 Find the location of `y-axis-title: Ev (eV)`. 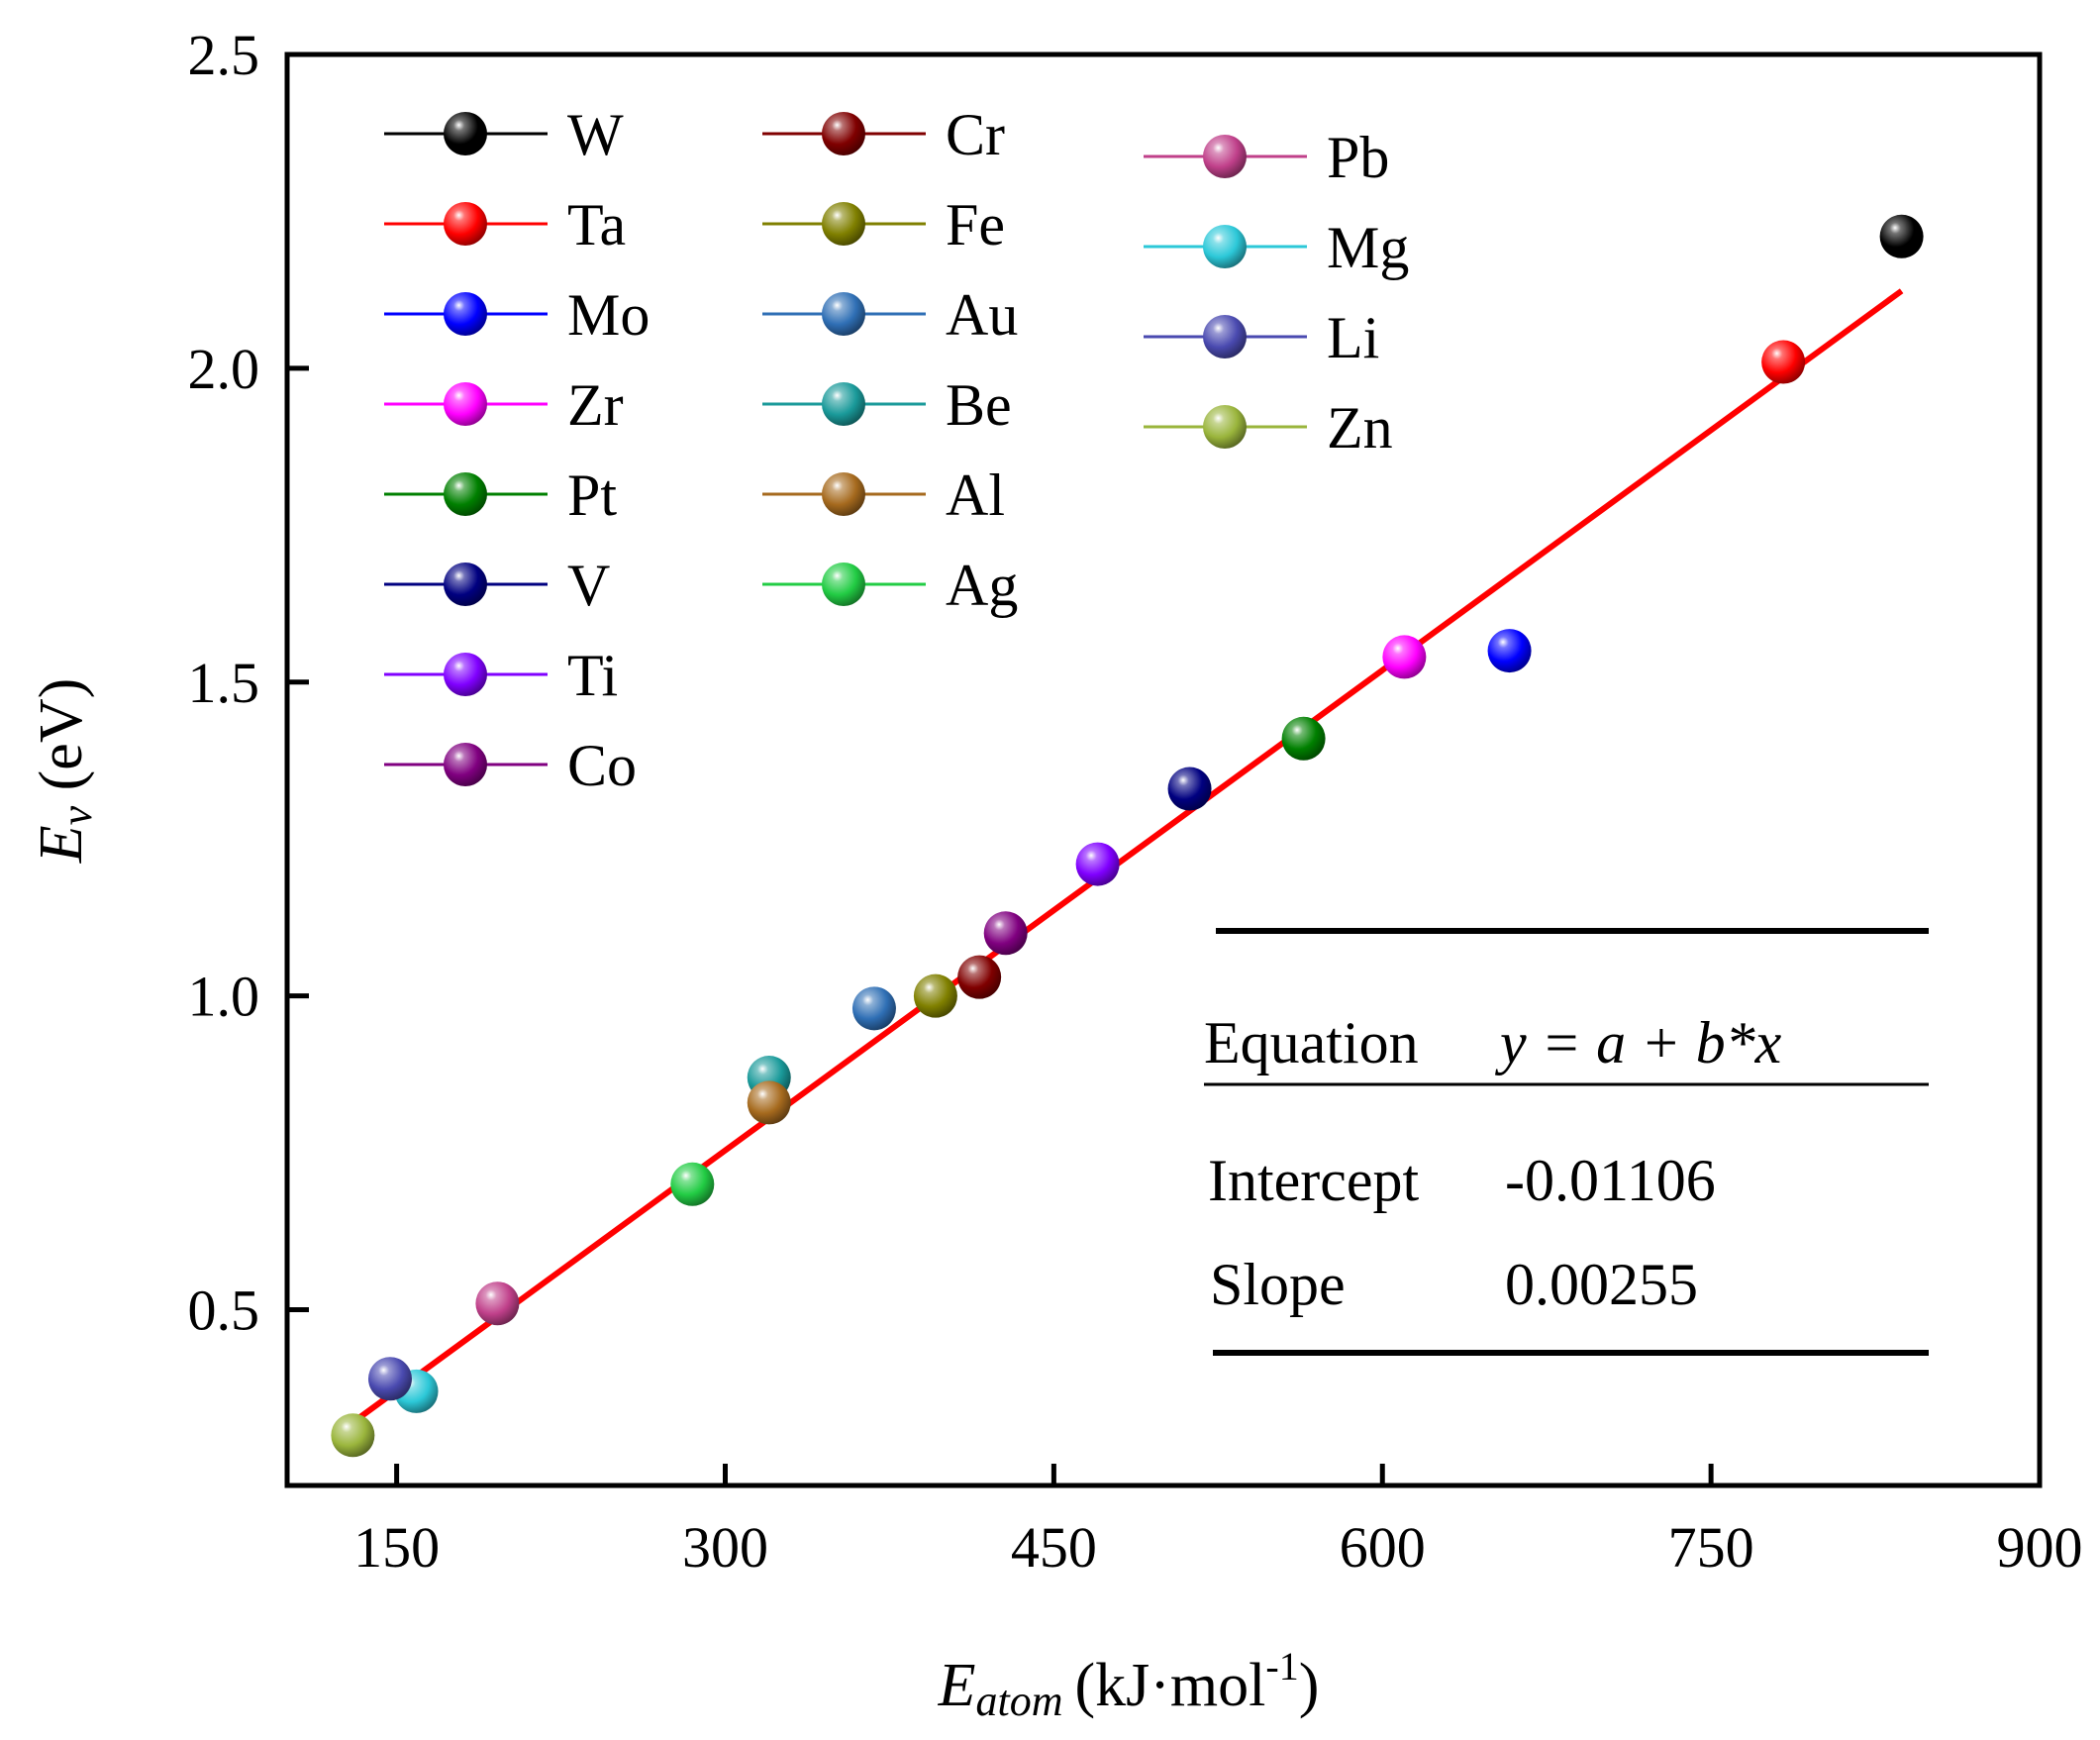

y-axis-title: Ev (eV) is located at coordinates (64, 771).